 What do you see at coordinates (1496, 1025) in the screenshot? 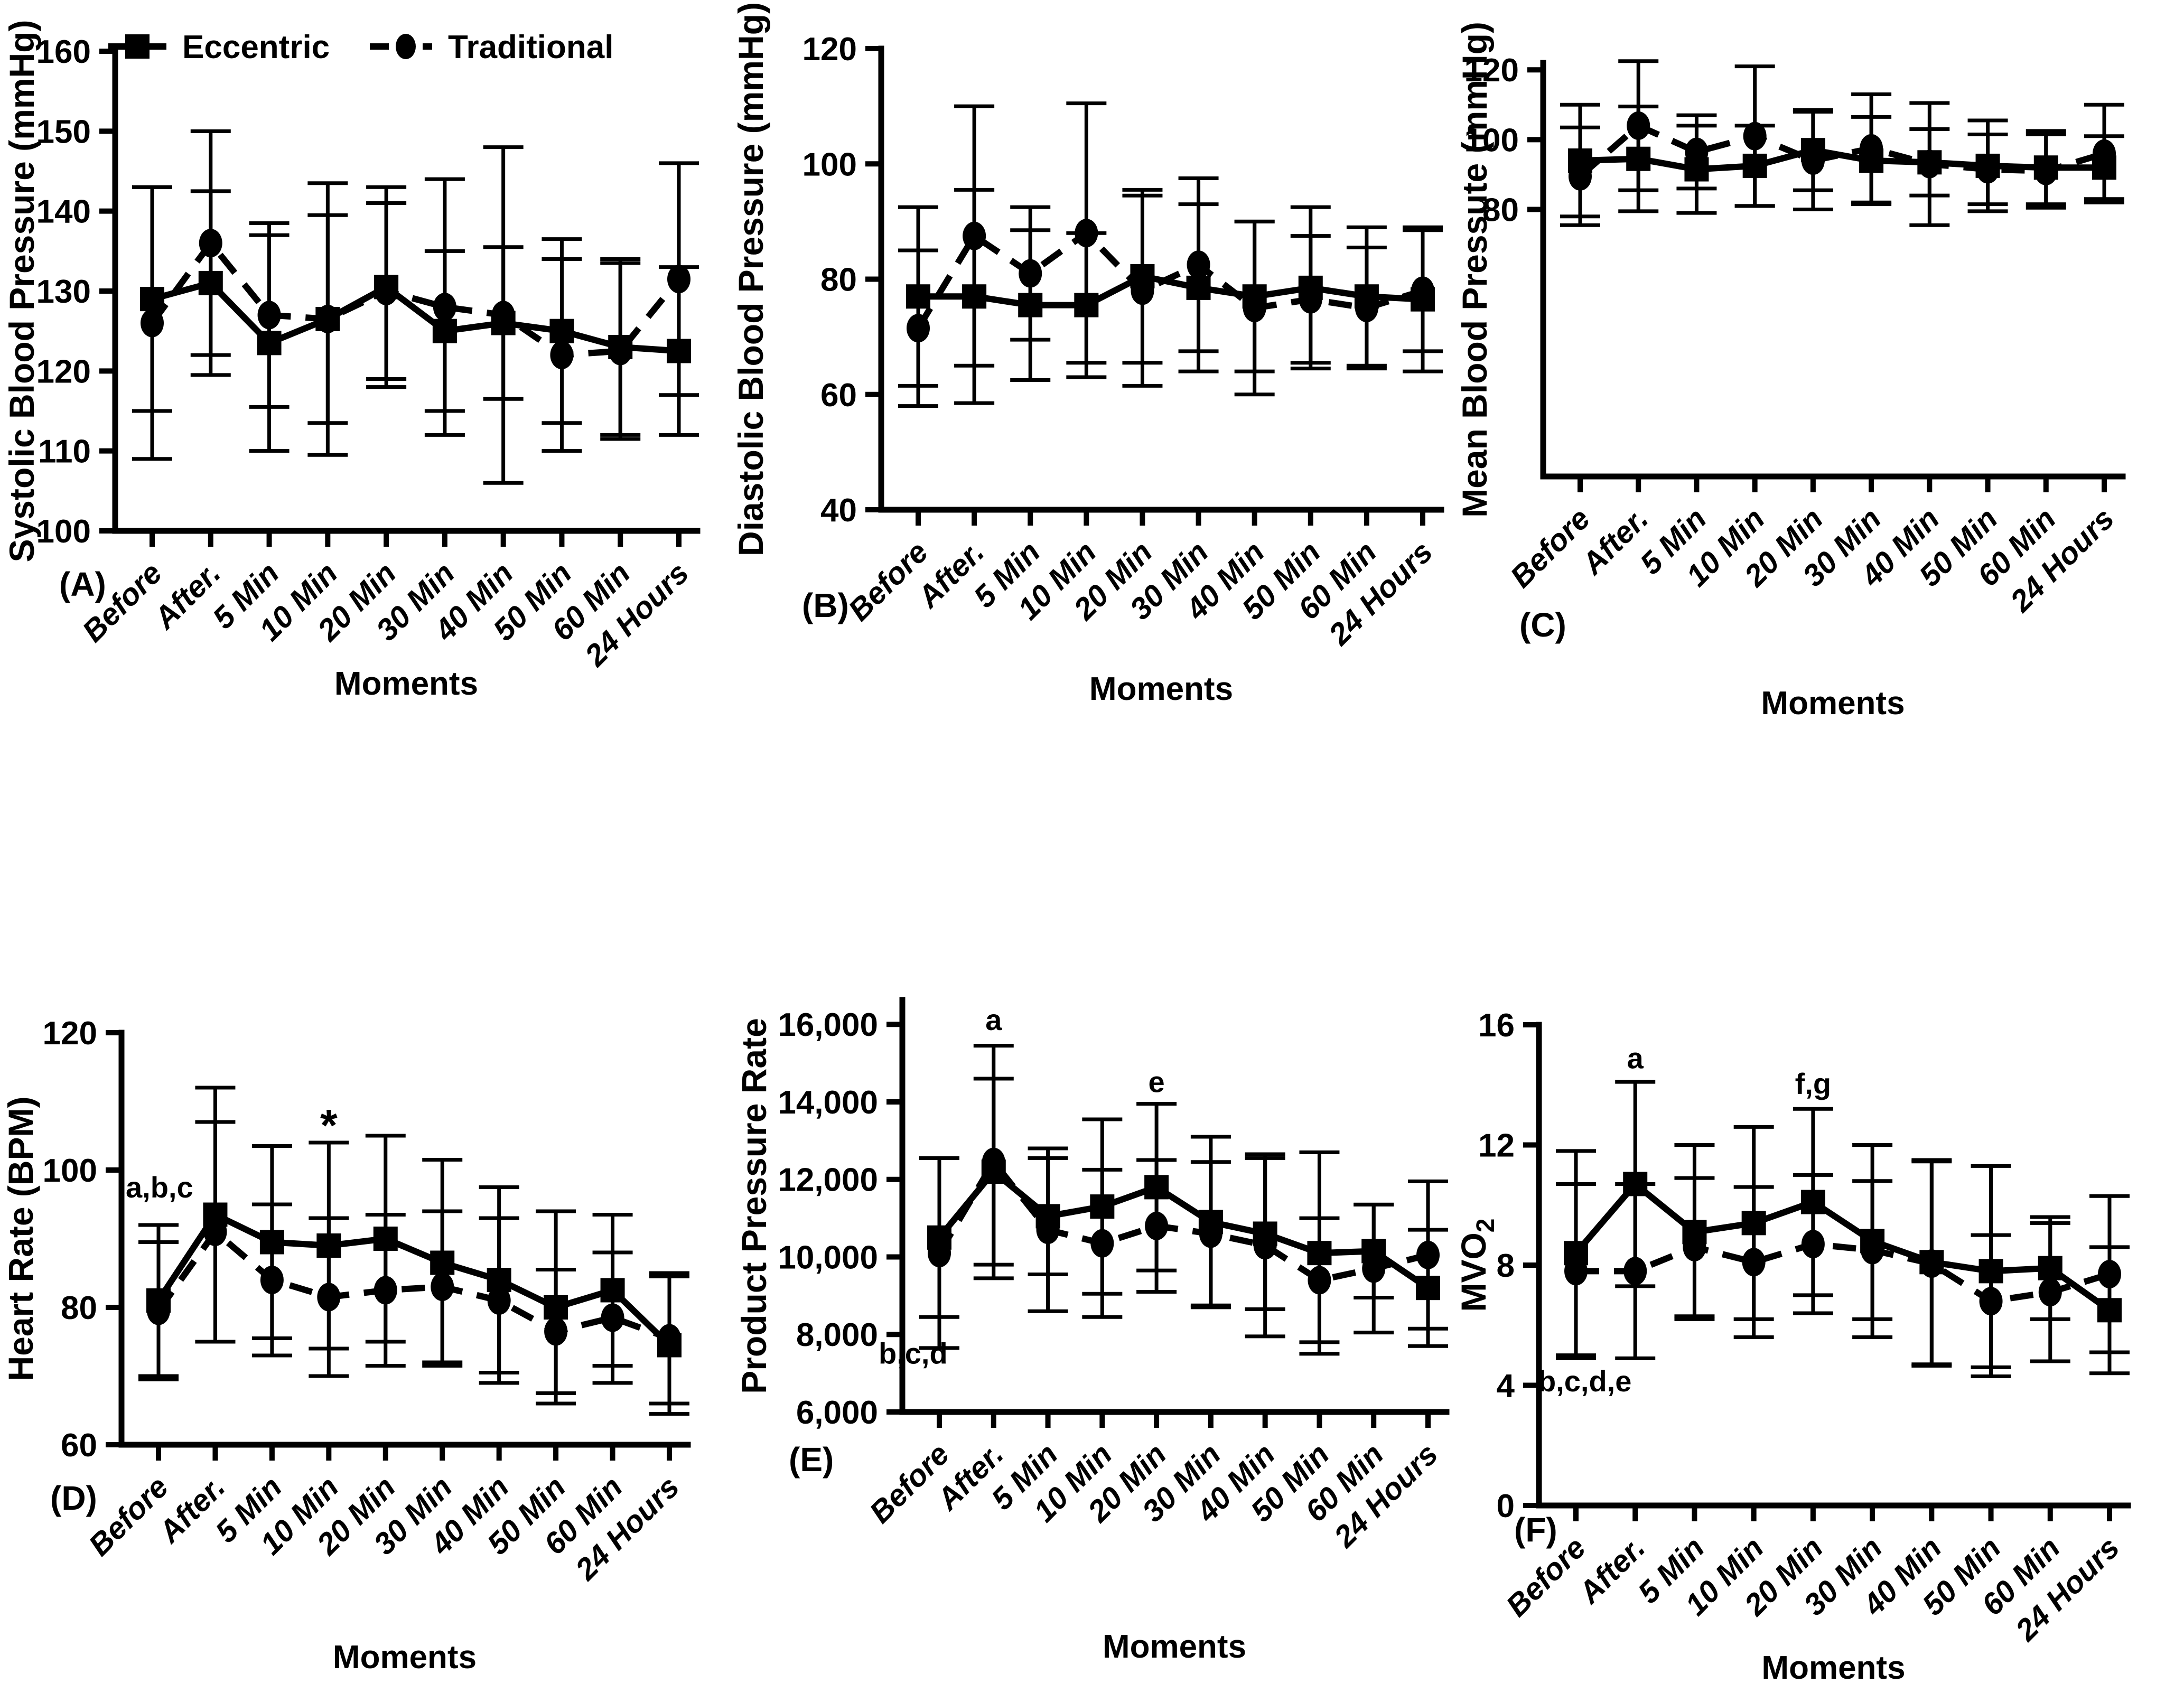
I see `y-tick-label: 16` at bounding box center [1496, 1025].